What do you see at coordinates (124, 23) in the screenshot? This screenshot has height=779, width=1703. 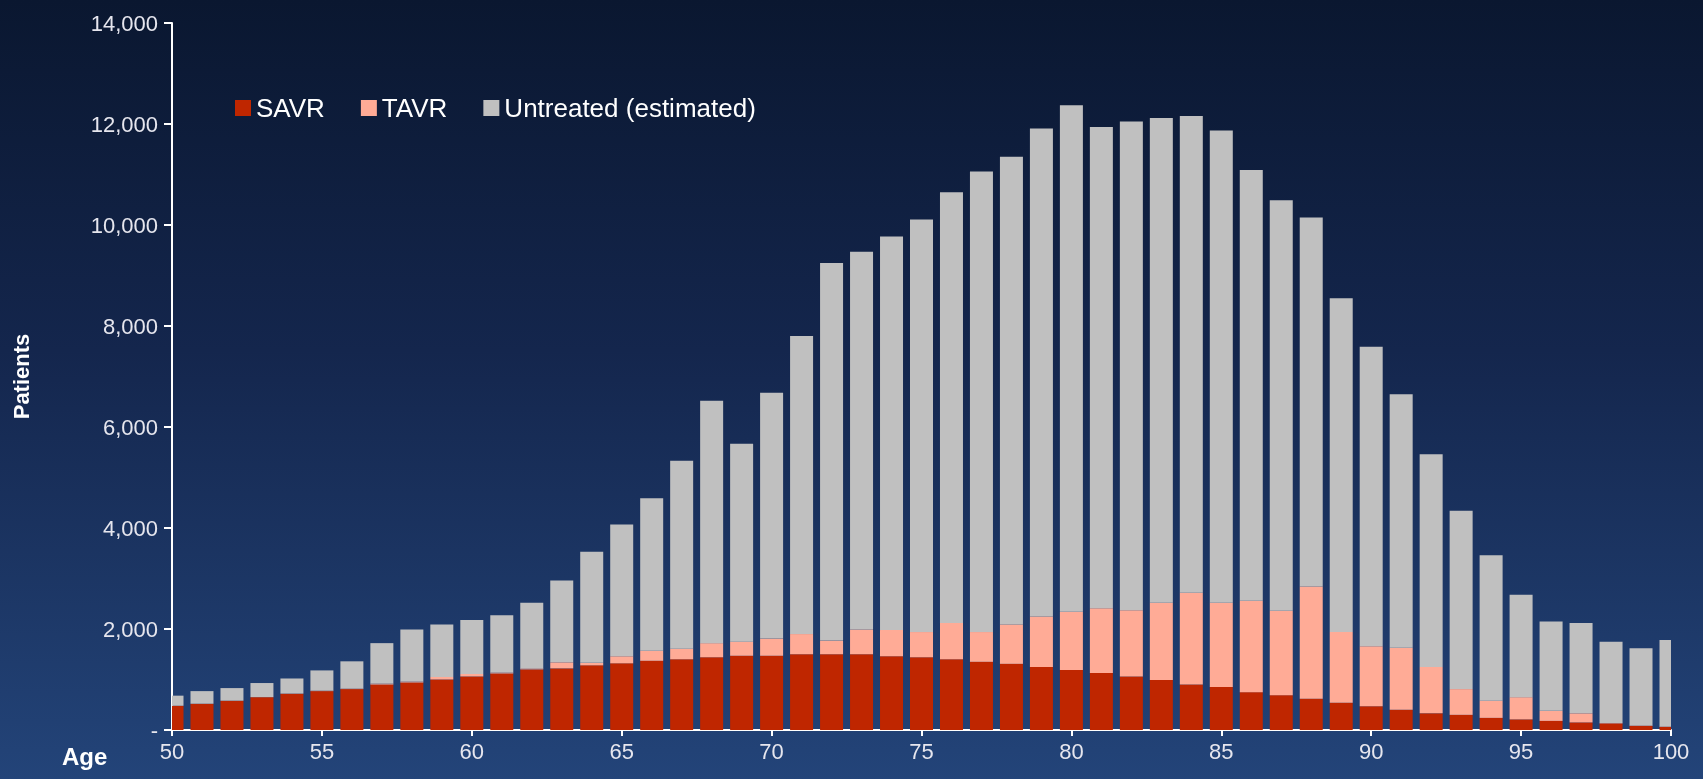 I see `y-tick-label: 14,000` at bounding box center [124, 23].